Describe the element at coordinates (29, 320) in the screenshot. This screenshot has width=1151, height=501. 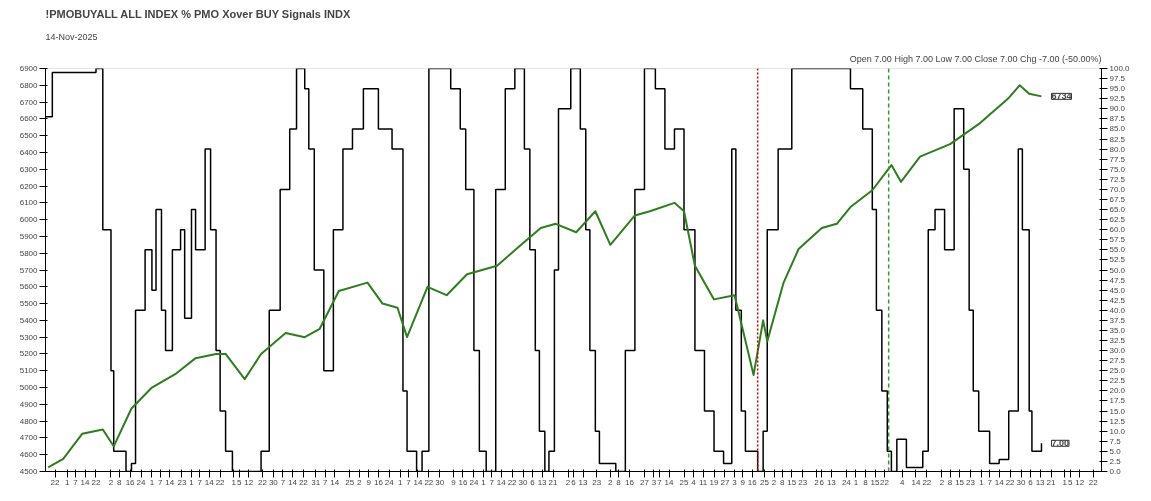
I see `y-tick-label: 5400` at that location.